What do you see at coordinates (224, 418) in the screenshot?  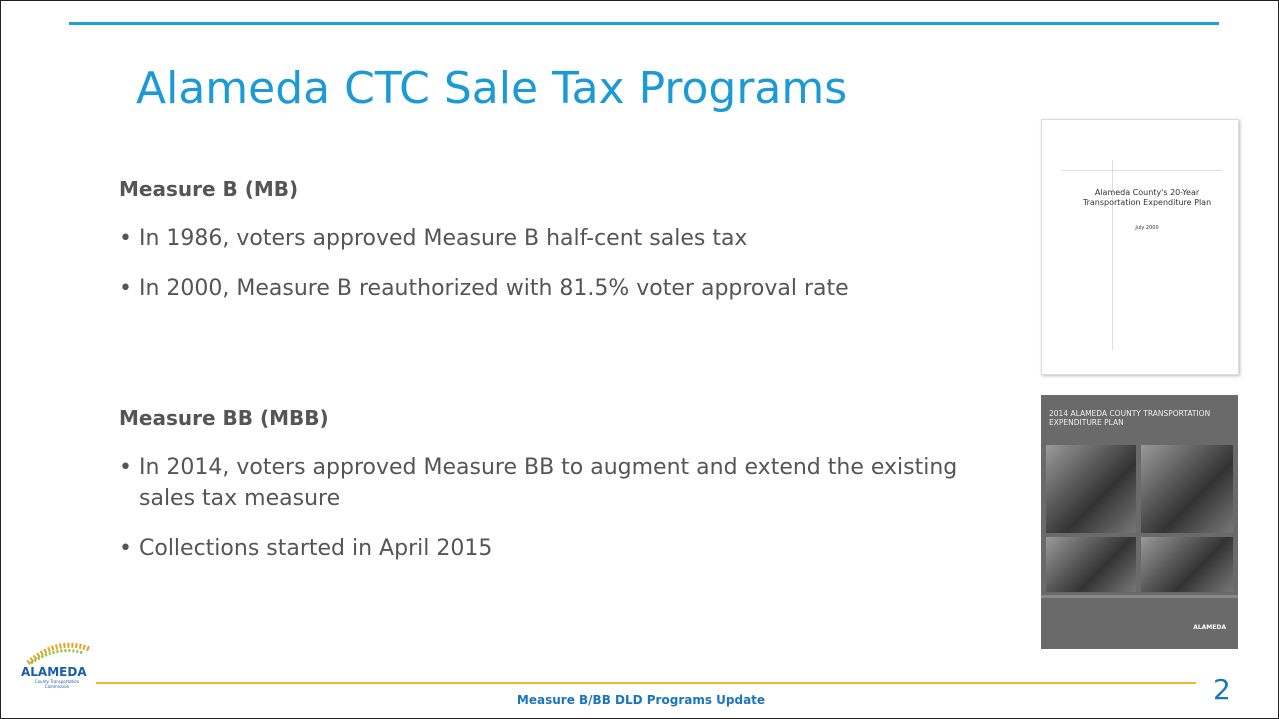 I see `section-heading: Measure BB (MBB)` at bounding box center [224, 418].